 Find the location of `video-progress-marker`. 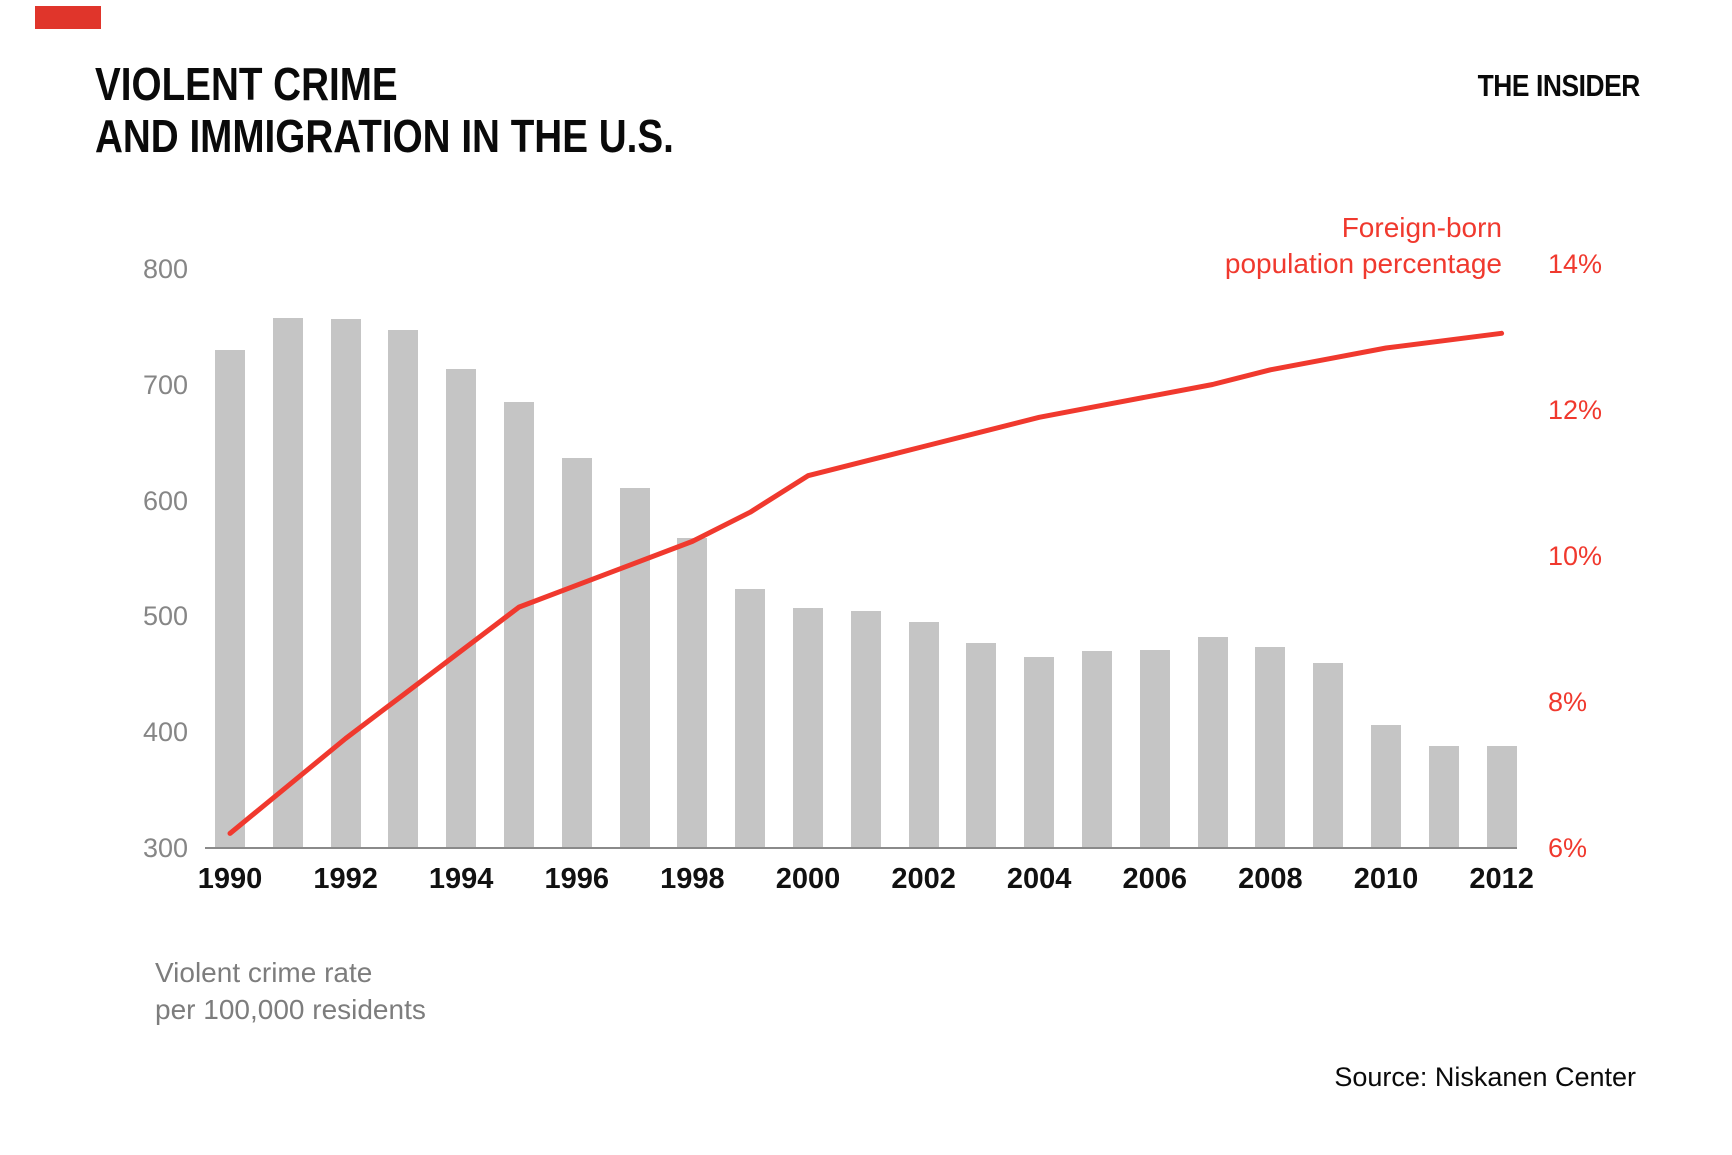

video-progress-marker is located at coordinates (68, 17).